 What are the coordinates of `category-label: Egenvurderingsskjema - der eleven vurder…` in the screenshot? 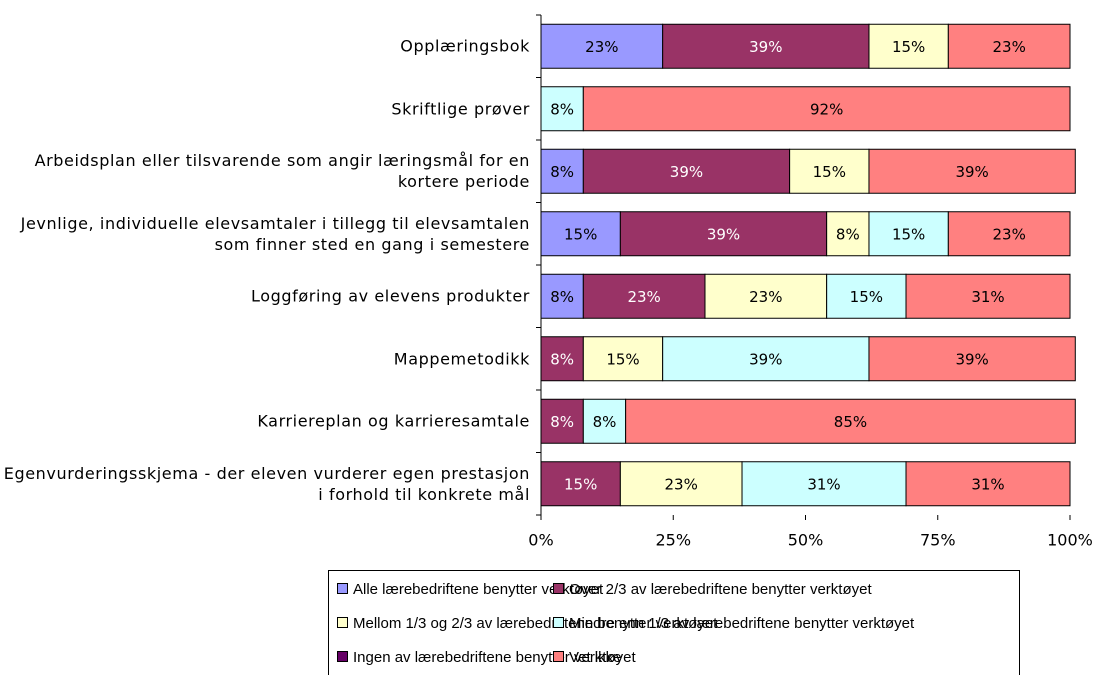 It's located at (266, 483).